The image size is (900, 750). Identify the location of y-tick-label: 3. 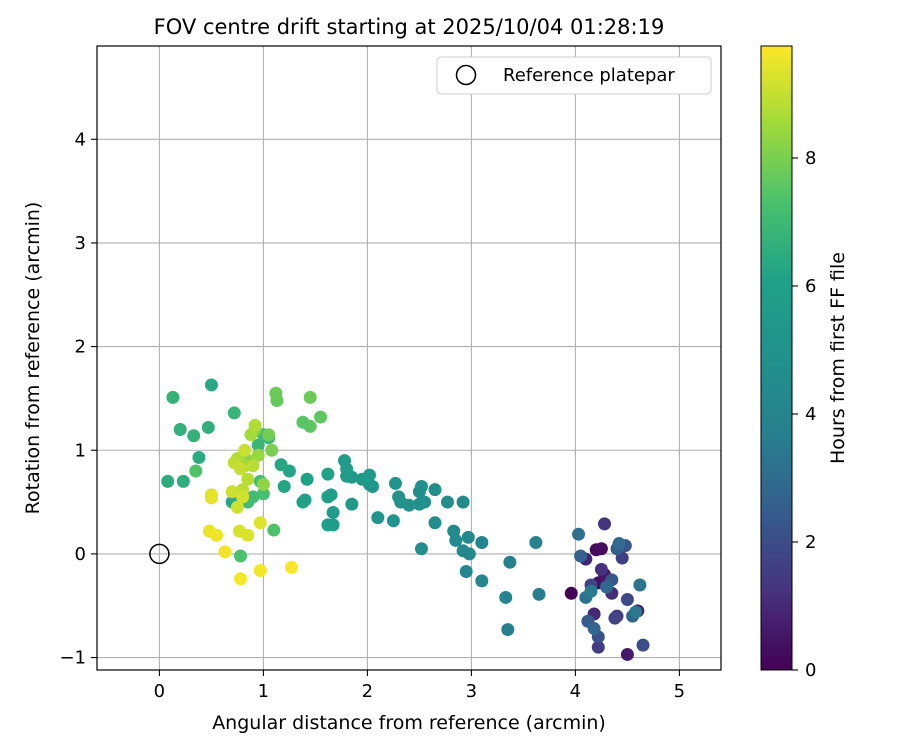
(80, 243).